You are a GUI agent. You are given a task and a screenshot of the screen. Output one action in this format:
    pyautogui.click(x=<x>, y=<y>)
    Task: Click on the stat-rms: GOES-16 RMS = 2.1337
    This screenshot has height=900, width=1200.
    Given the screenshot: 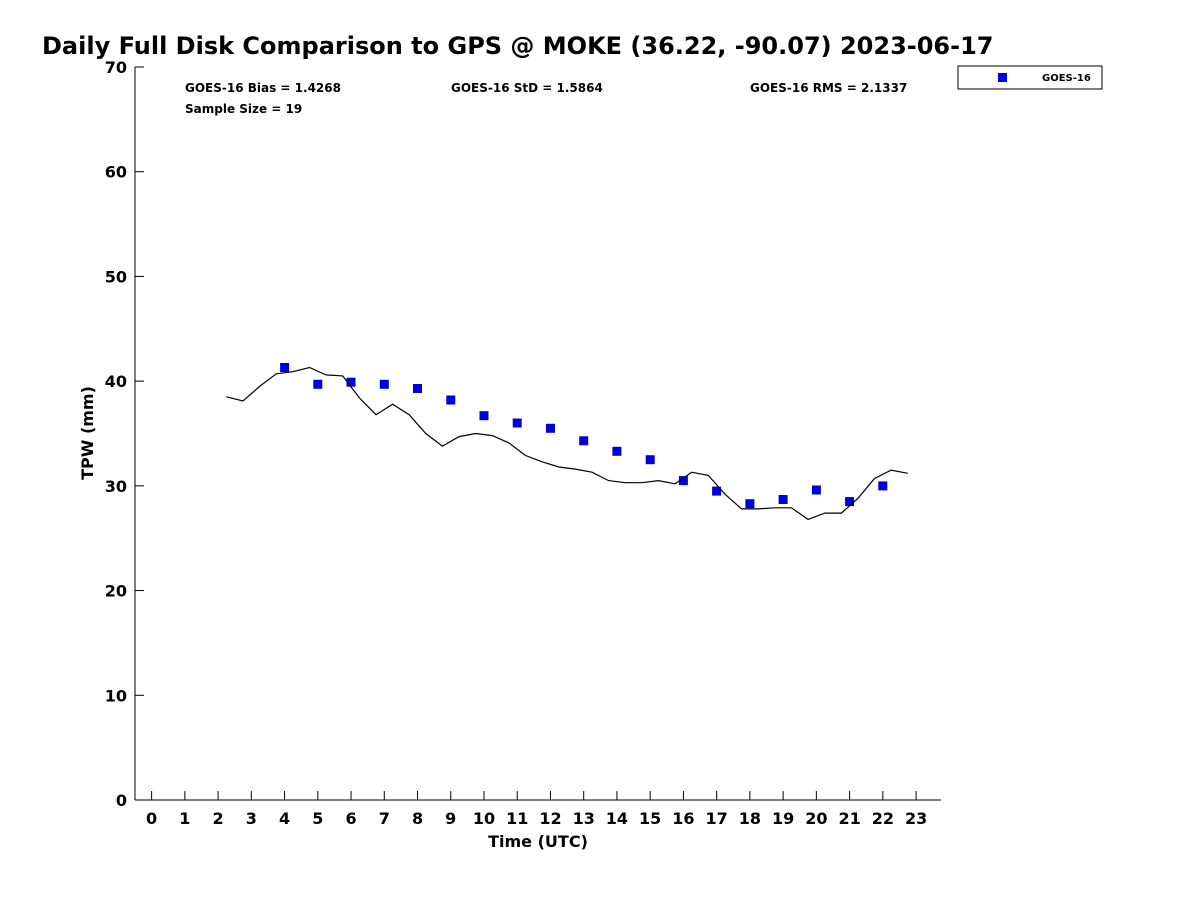 What is the action you would take?
    pyautogui.click(x=828, y=88)
    